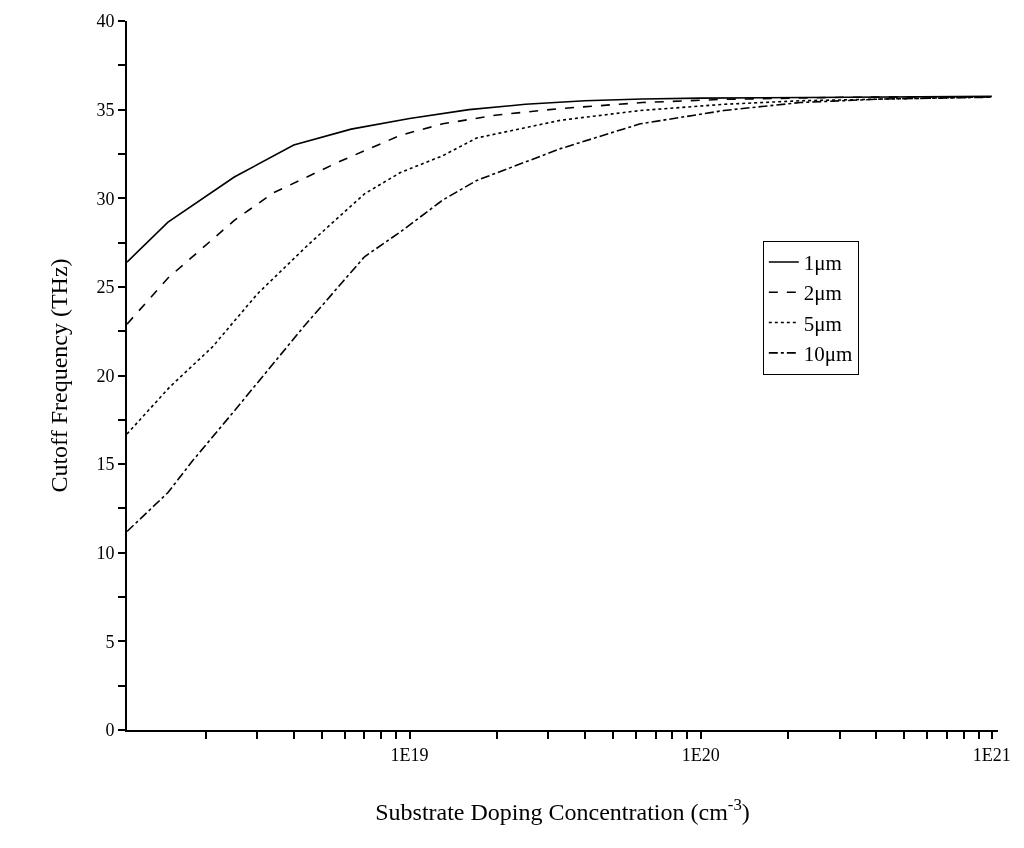 The image size is (1024, 848). Describe the element at coordinates (59, 375) in the screenshot. I see `y-axis-title: Cutoff Frequency (THz)` at that location.